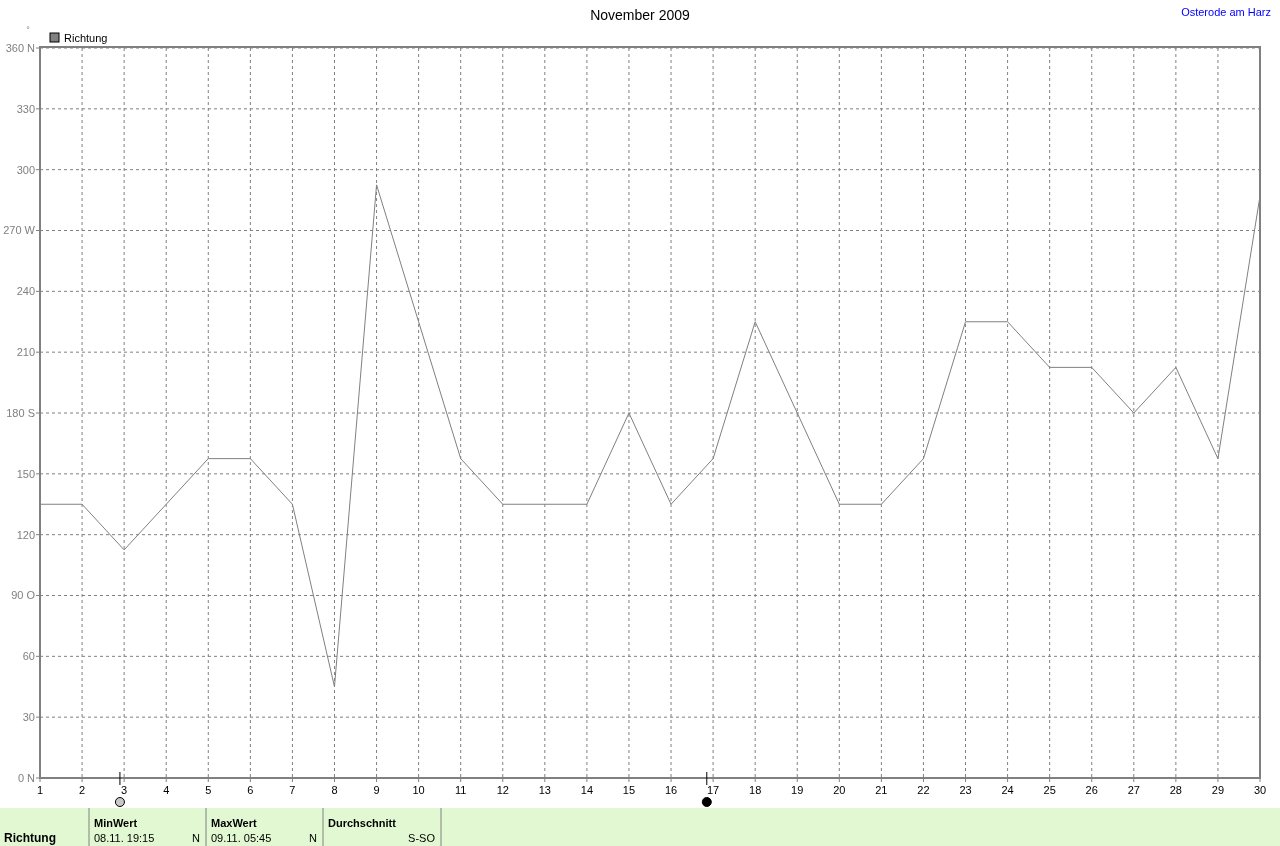 The width and height of the screenshot is (1280, 846). What do you see at coordinates (422, 838) in the screenshot?
I see `text: S-SO` at bounding box center [422, 838].